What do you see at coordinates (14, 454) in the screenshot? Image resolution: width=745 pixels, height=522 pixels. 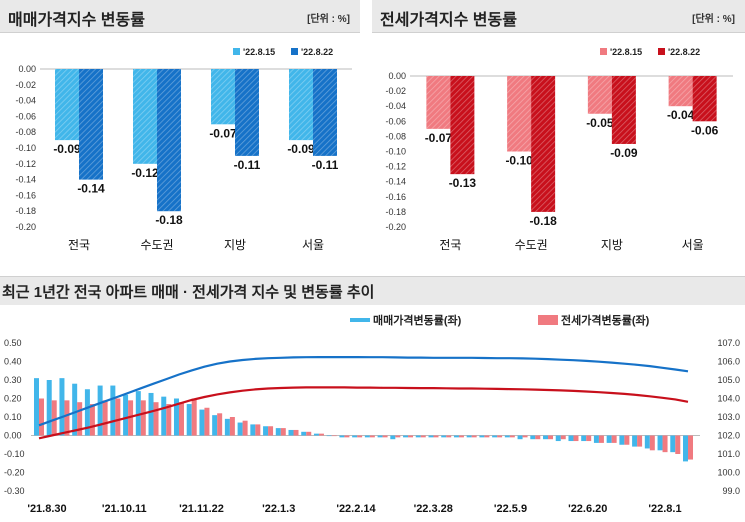 I see `left-axis-tick: -0.10` at bounding box center [14, 454].